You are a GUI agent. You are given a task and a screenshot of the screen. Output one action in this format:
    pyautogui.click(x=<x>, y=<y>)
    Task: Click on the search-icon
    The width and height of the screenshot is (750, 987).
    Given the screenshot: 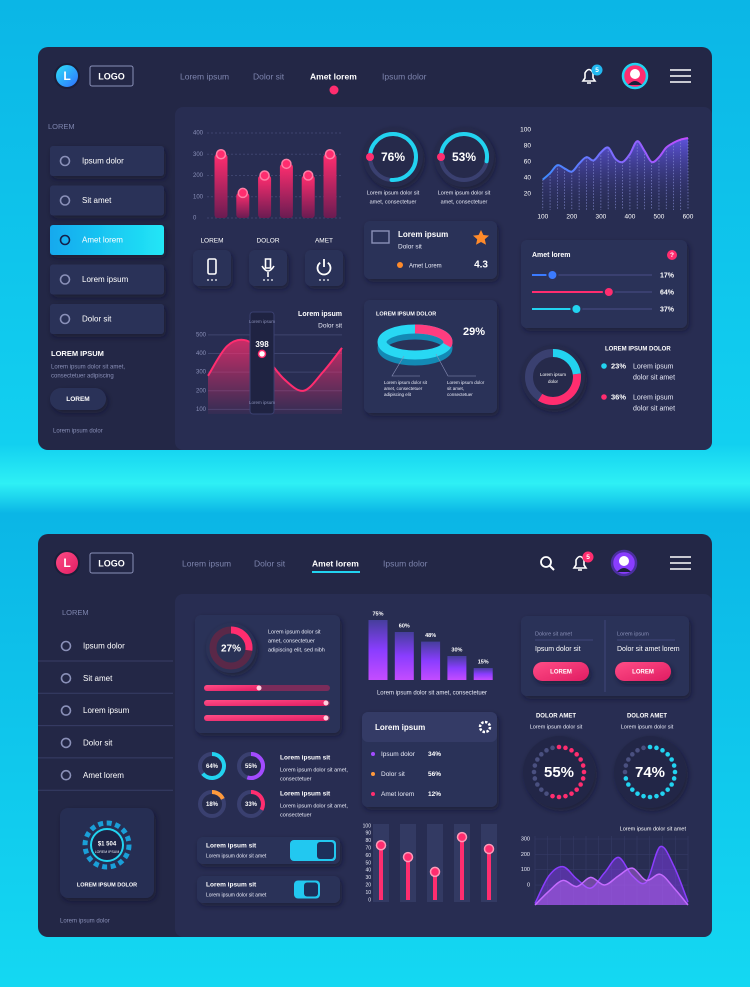 What is the action you would take?
    pyautogui.click(x=546, y=562)
    